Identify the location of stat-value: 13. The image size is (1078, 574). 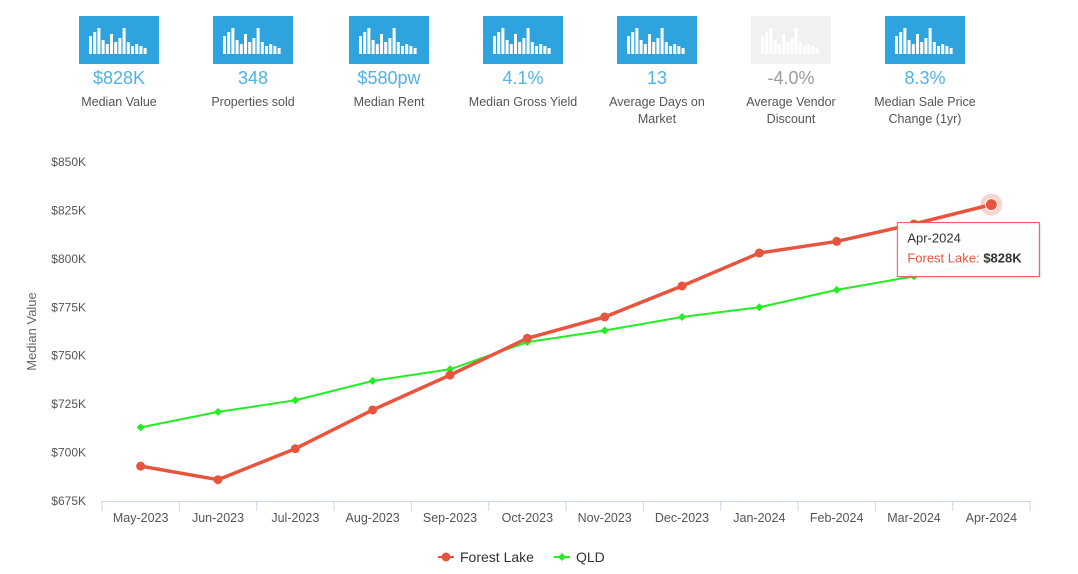
(657, 78).